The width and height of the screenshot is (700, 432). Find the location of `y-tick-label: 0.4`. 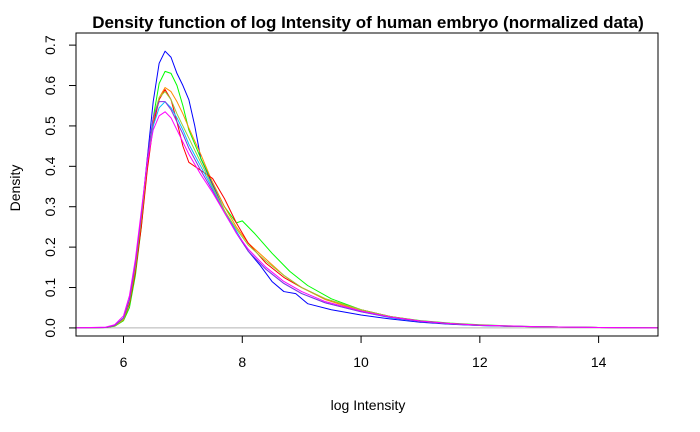

y-tick-label: 0.4 is located at coordinates (50, 166).